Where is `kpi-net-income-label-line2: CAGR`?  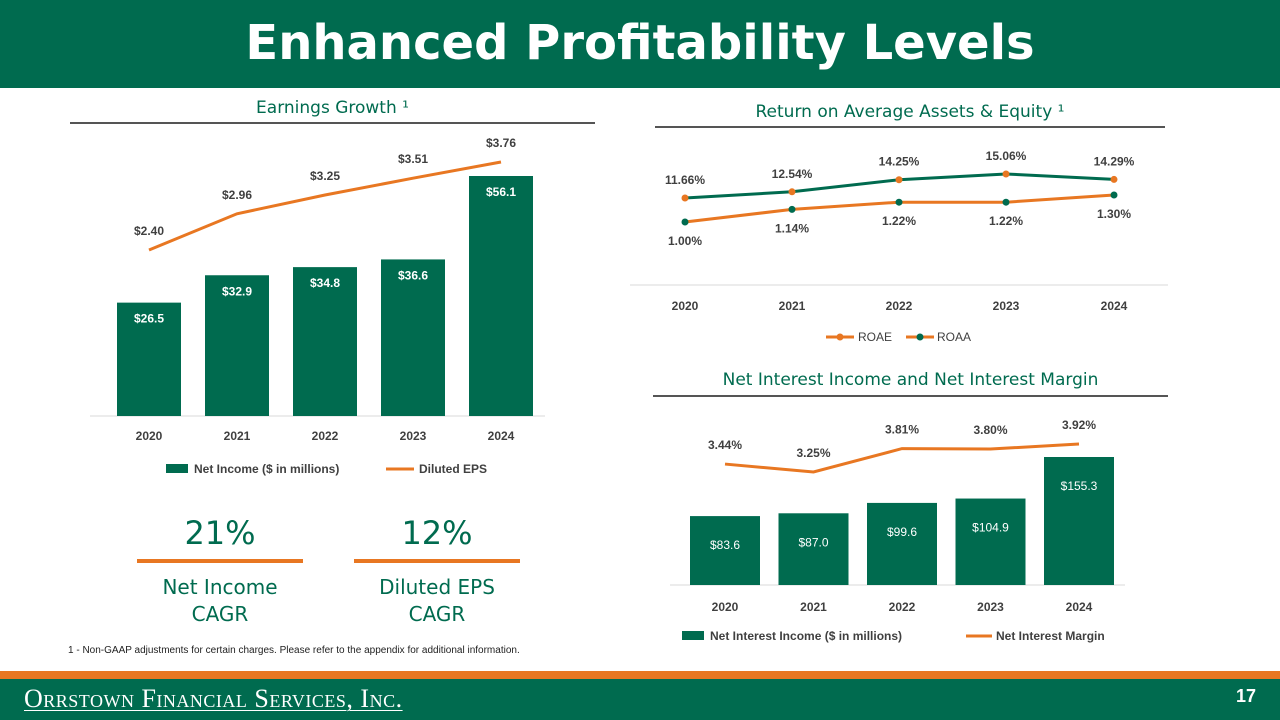 kpi-net-income-label-line2: CAGR is located at coordinates (220, 614).